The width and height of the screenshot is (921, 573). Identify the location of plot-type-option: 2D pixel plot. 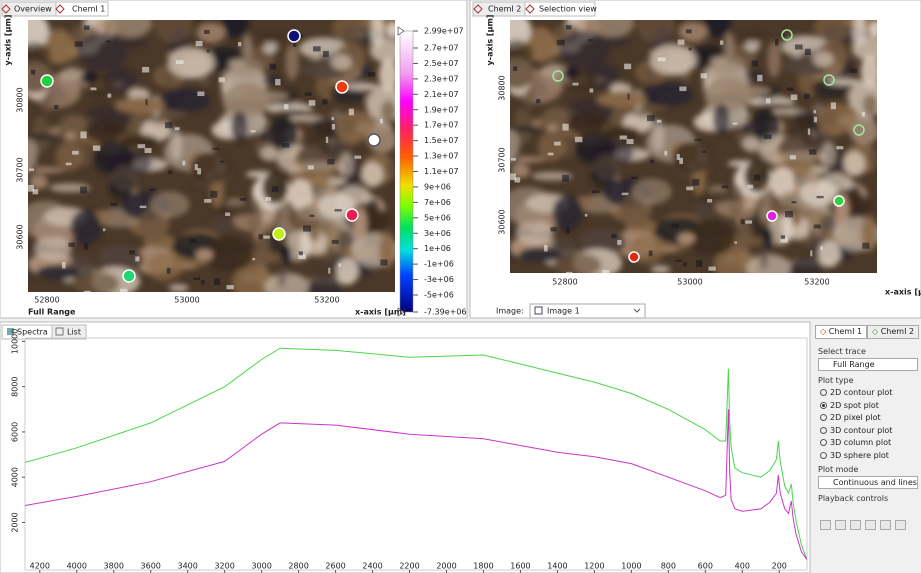
(850, 417).